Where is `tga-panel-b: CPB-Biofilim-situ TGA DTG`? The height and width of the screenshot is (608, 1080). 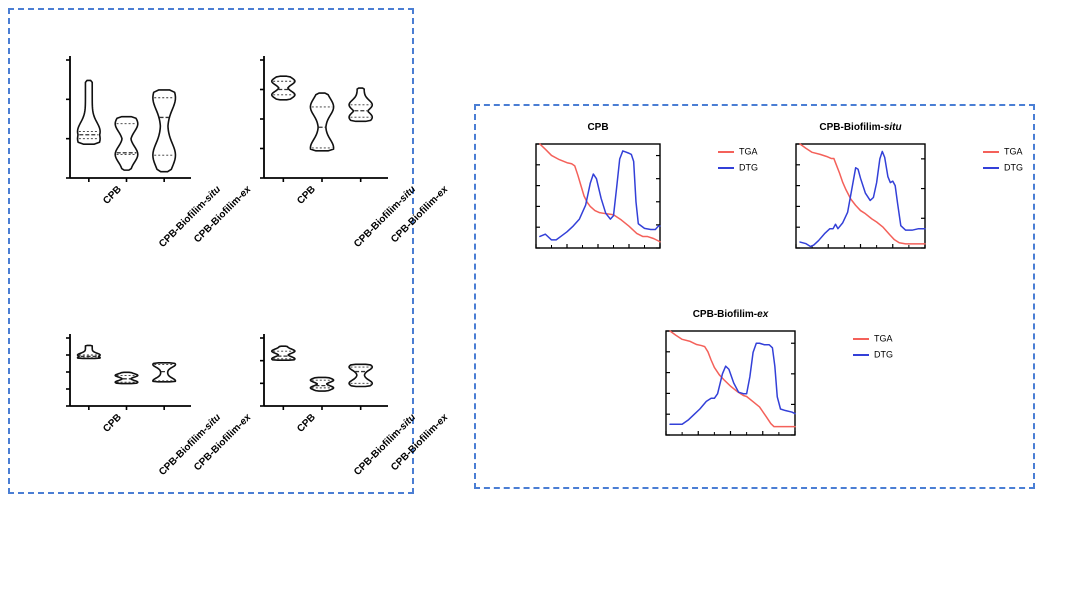
tga-panel-b: CPB-Biofilim-situ TGA DTG is located at coordinates (889, 203).